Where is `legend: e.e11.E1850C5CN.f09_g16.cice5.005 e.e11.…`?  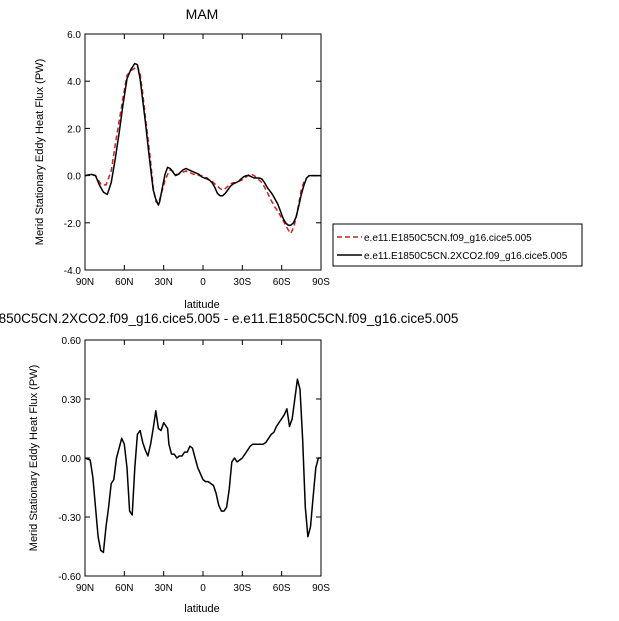 legend: e.e11.E1850C5CN.f09_g16.cice5.005 e.e11.… is located at coordinates (457, 245).